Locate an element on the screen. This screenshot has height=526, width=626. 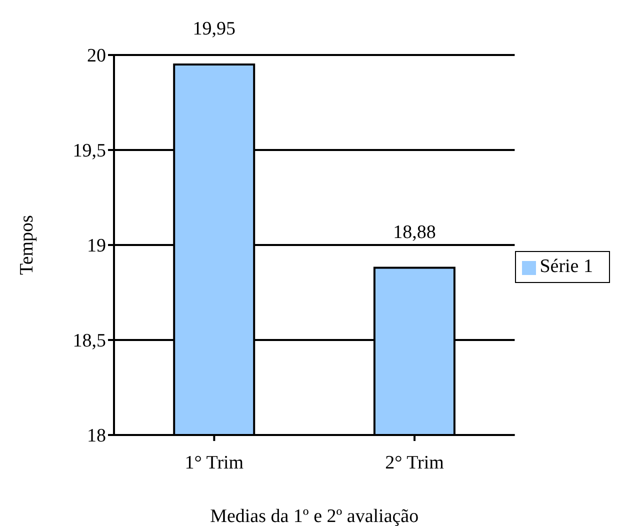
y-tick-label: 19,5 is located at coordinates (89, 151).